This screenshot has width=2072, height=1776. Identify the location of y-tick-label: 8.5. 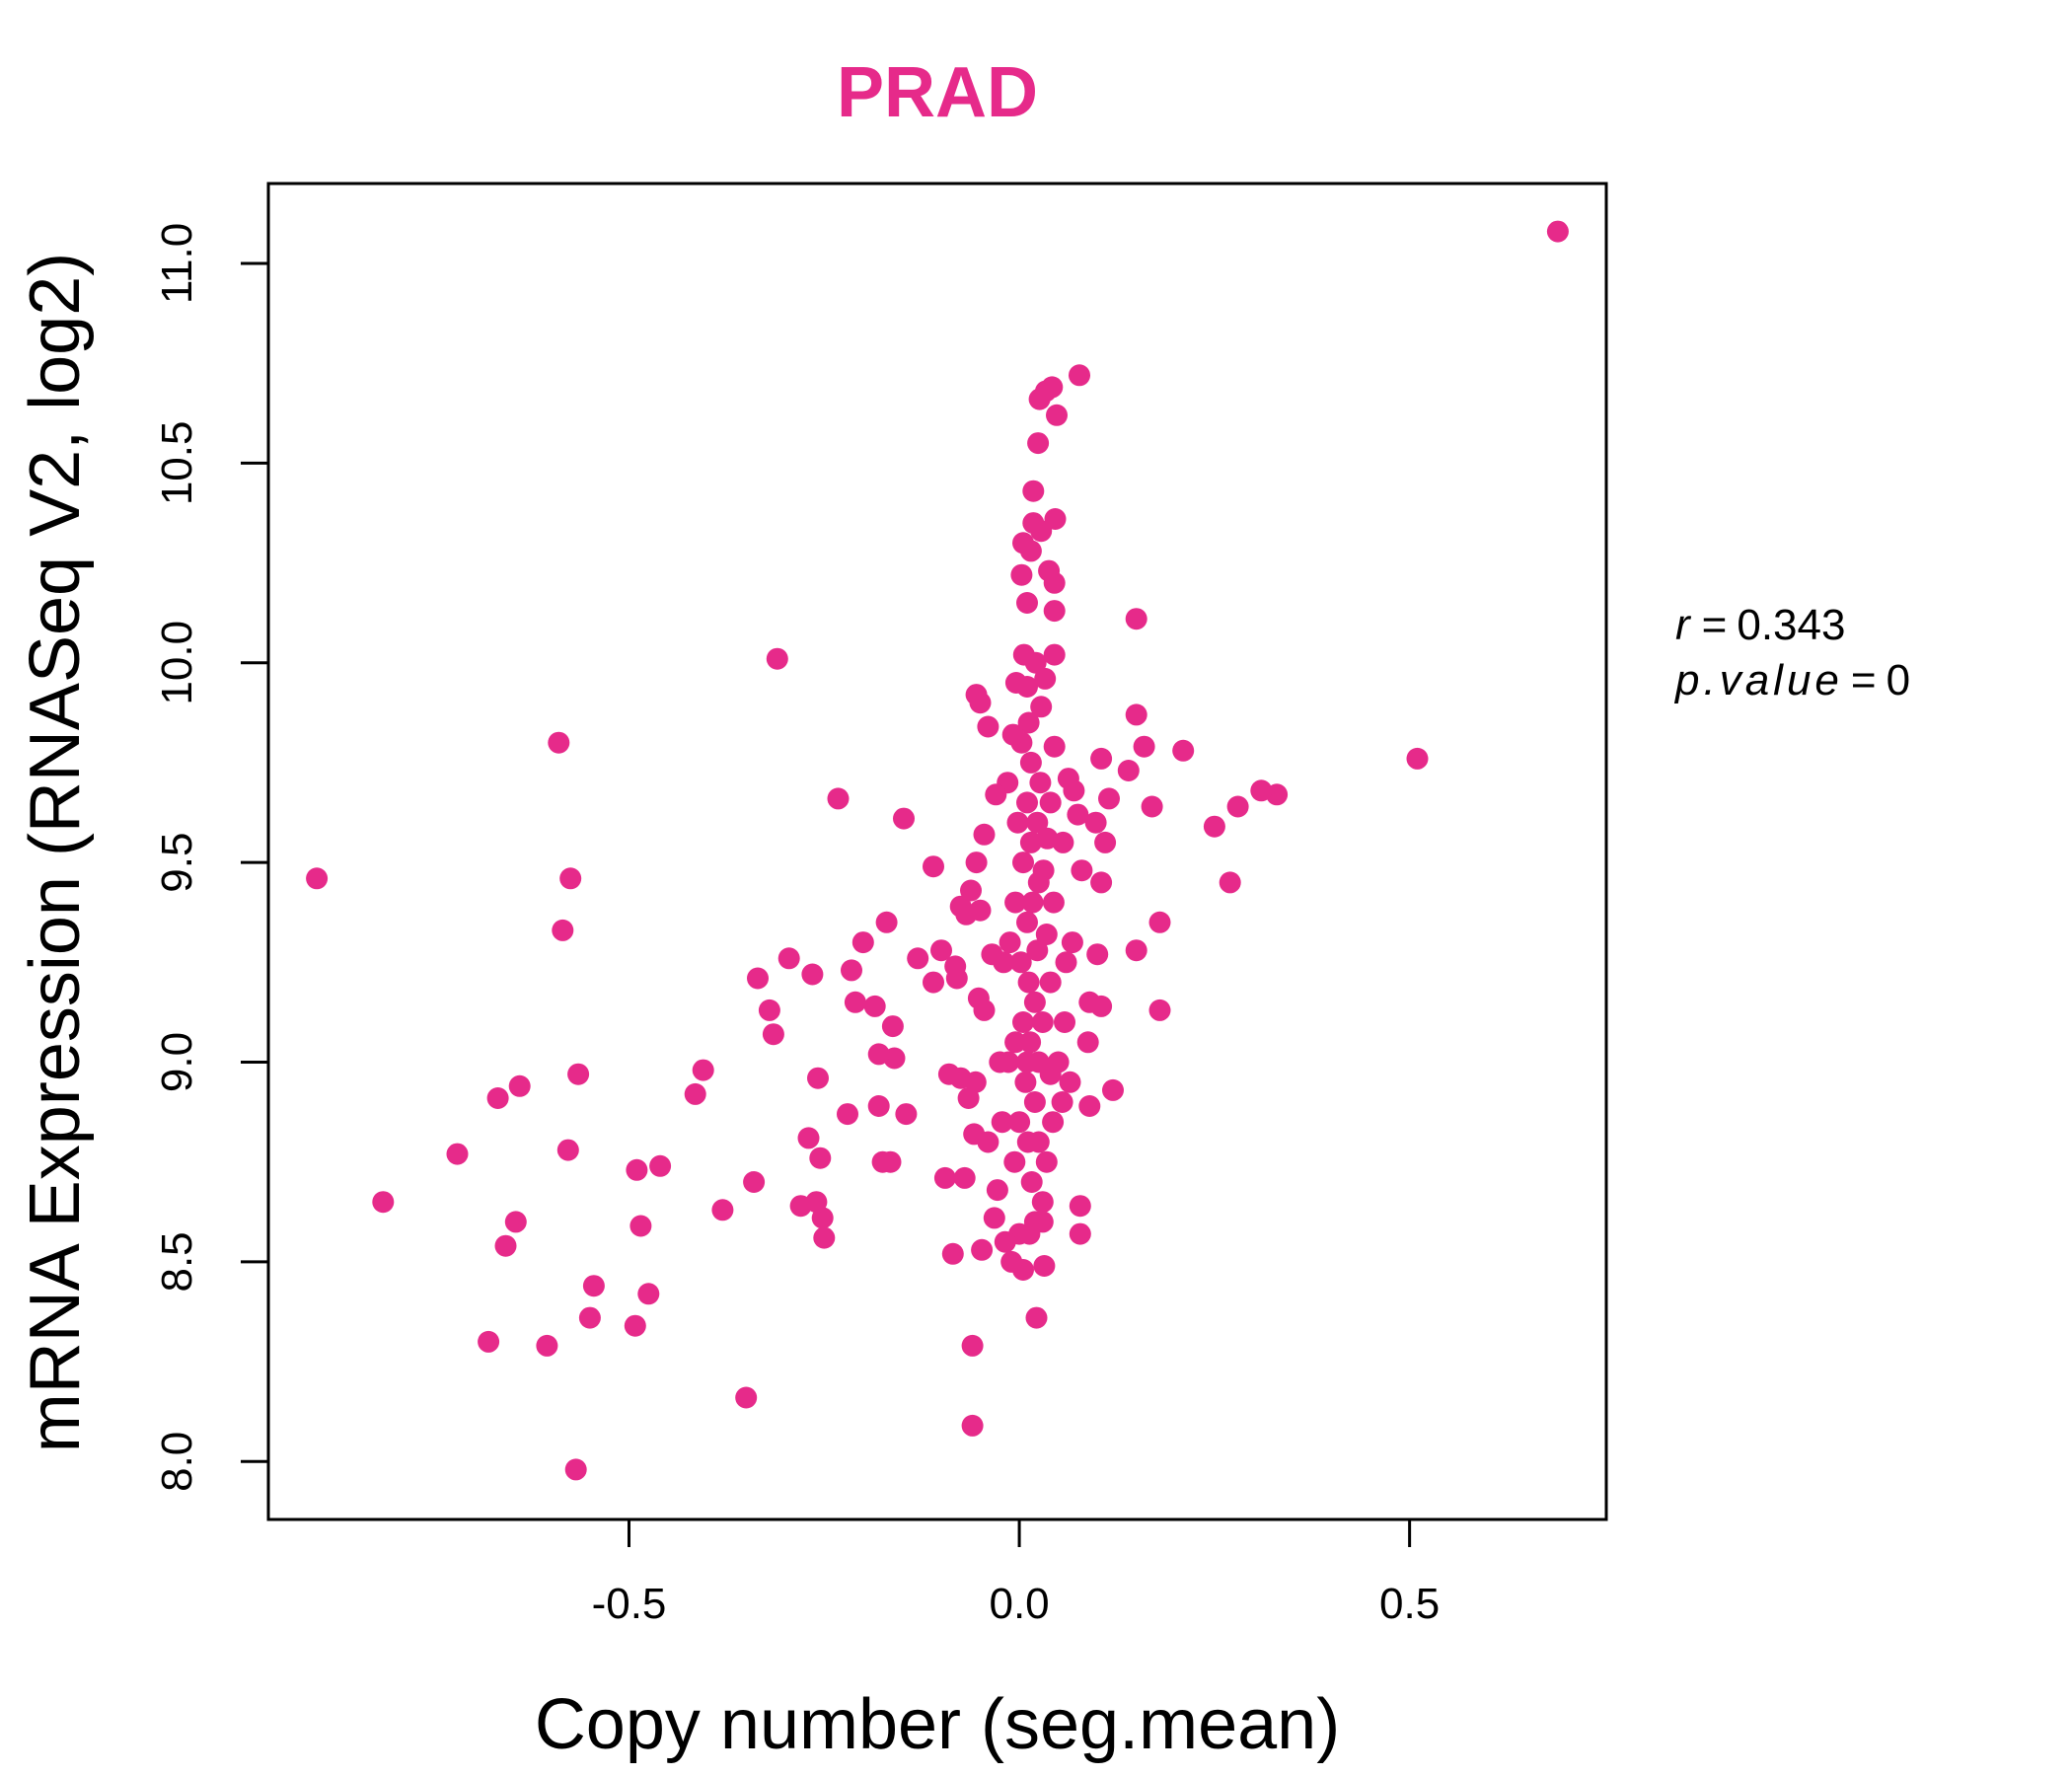
(177, 1261).